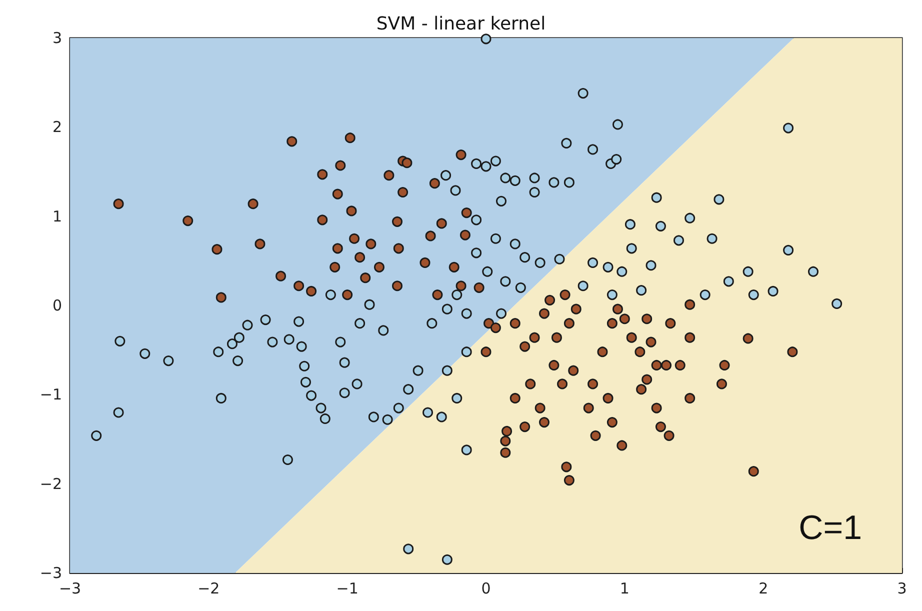 This screenshot has width=922, height=611. Describe the element at coordinates (347, 589) in the screenshot. I see `x-tick-label: −1` at that location.